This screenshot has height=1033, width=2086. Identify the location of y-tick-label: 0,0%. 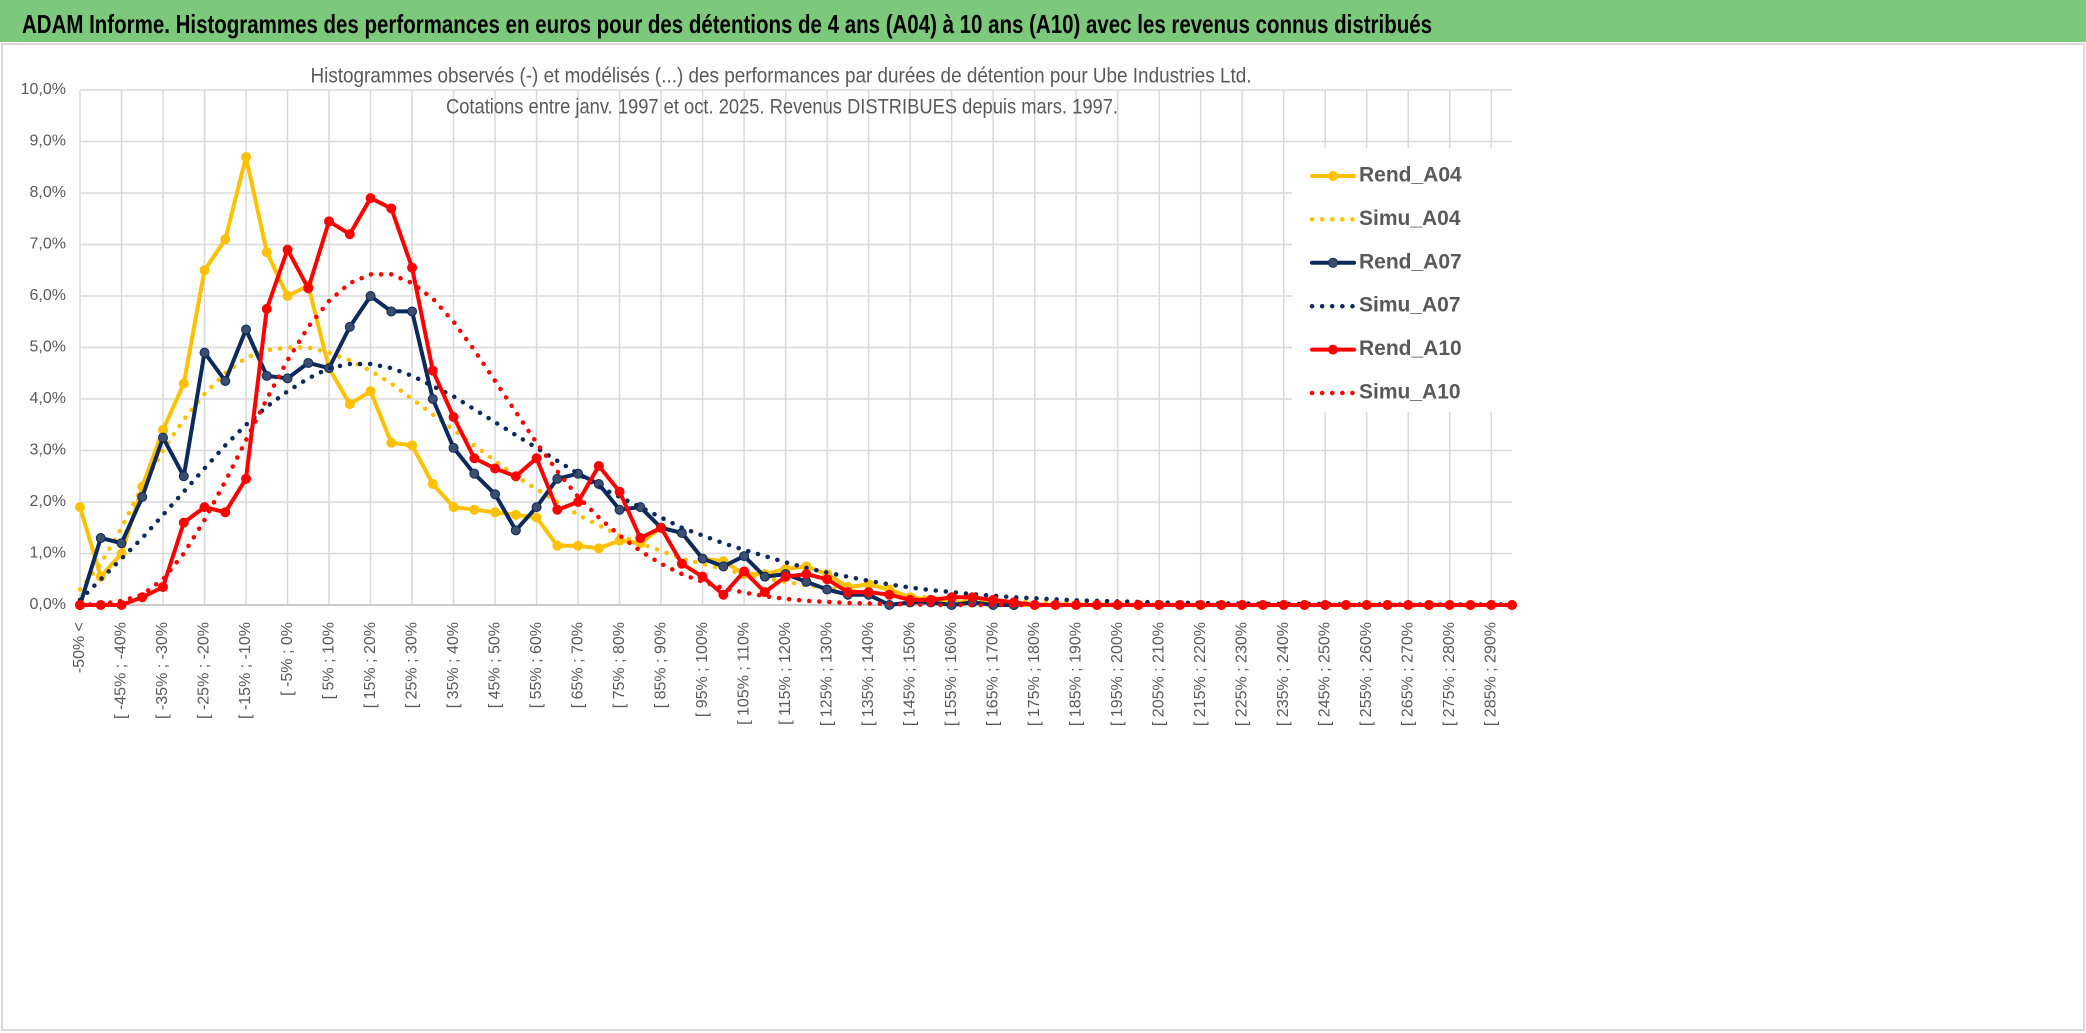
(48, 604).